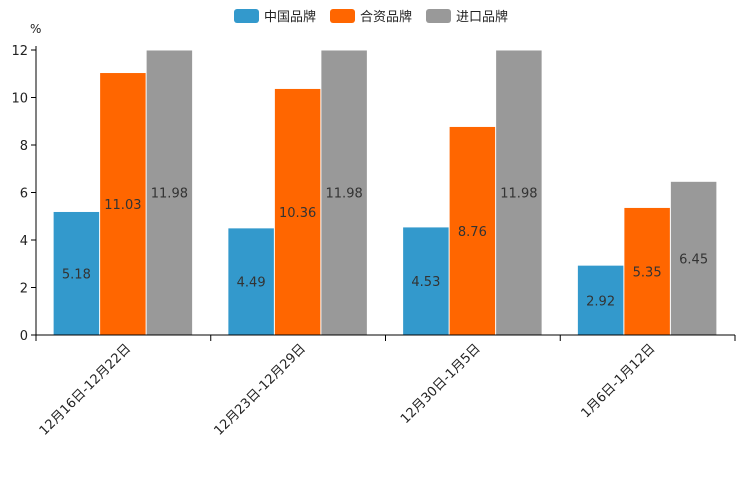 The image size is (744, 496). Describe the element at coordinates (85, 389) in the screenshot. I see `x-category-label: 12月16日-12月22日` at that location.